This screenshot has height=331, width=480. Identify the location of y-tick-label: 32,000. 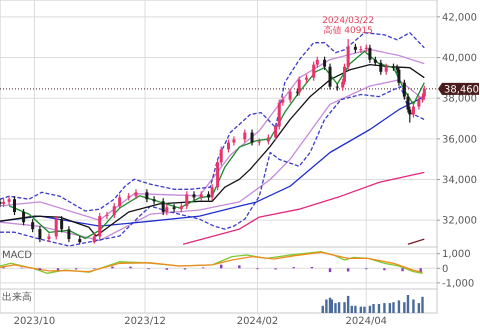
(459, 221).